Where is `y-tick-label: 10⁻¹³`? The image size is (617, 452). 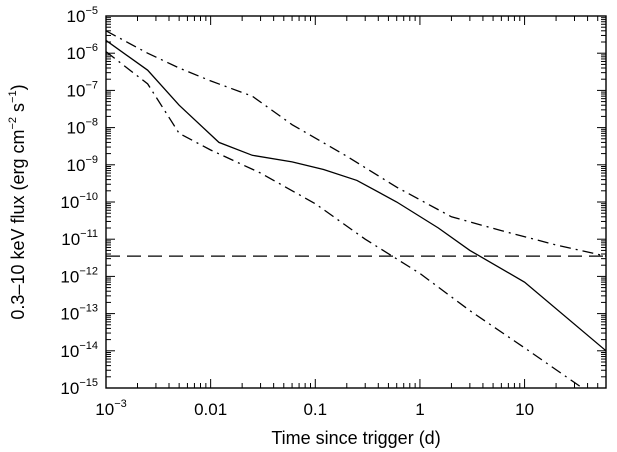
y-tick-label: 10⁻¹³ is located at coordinates (79, 313).